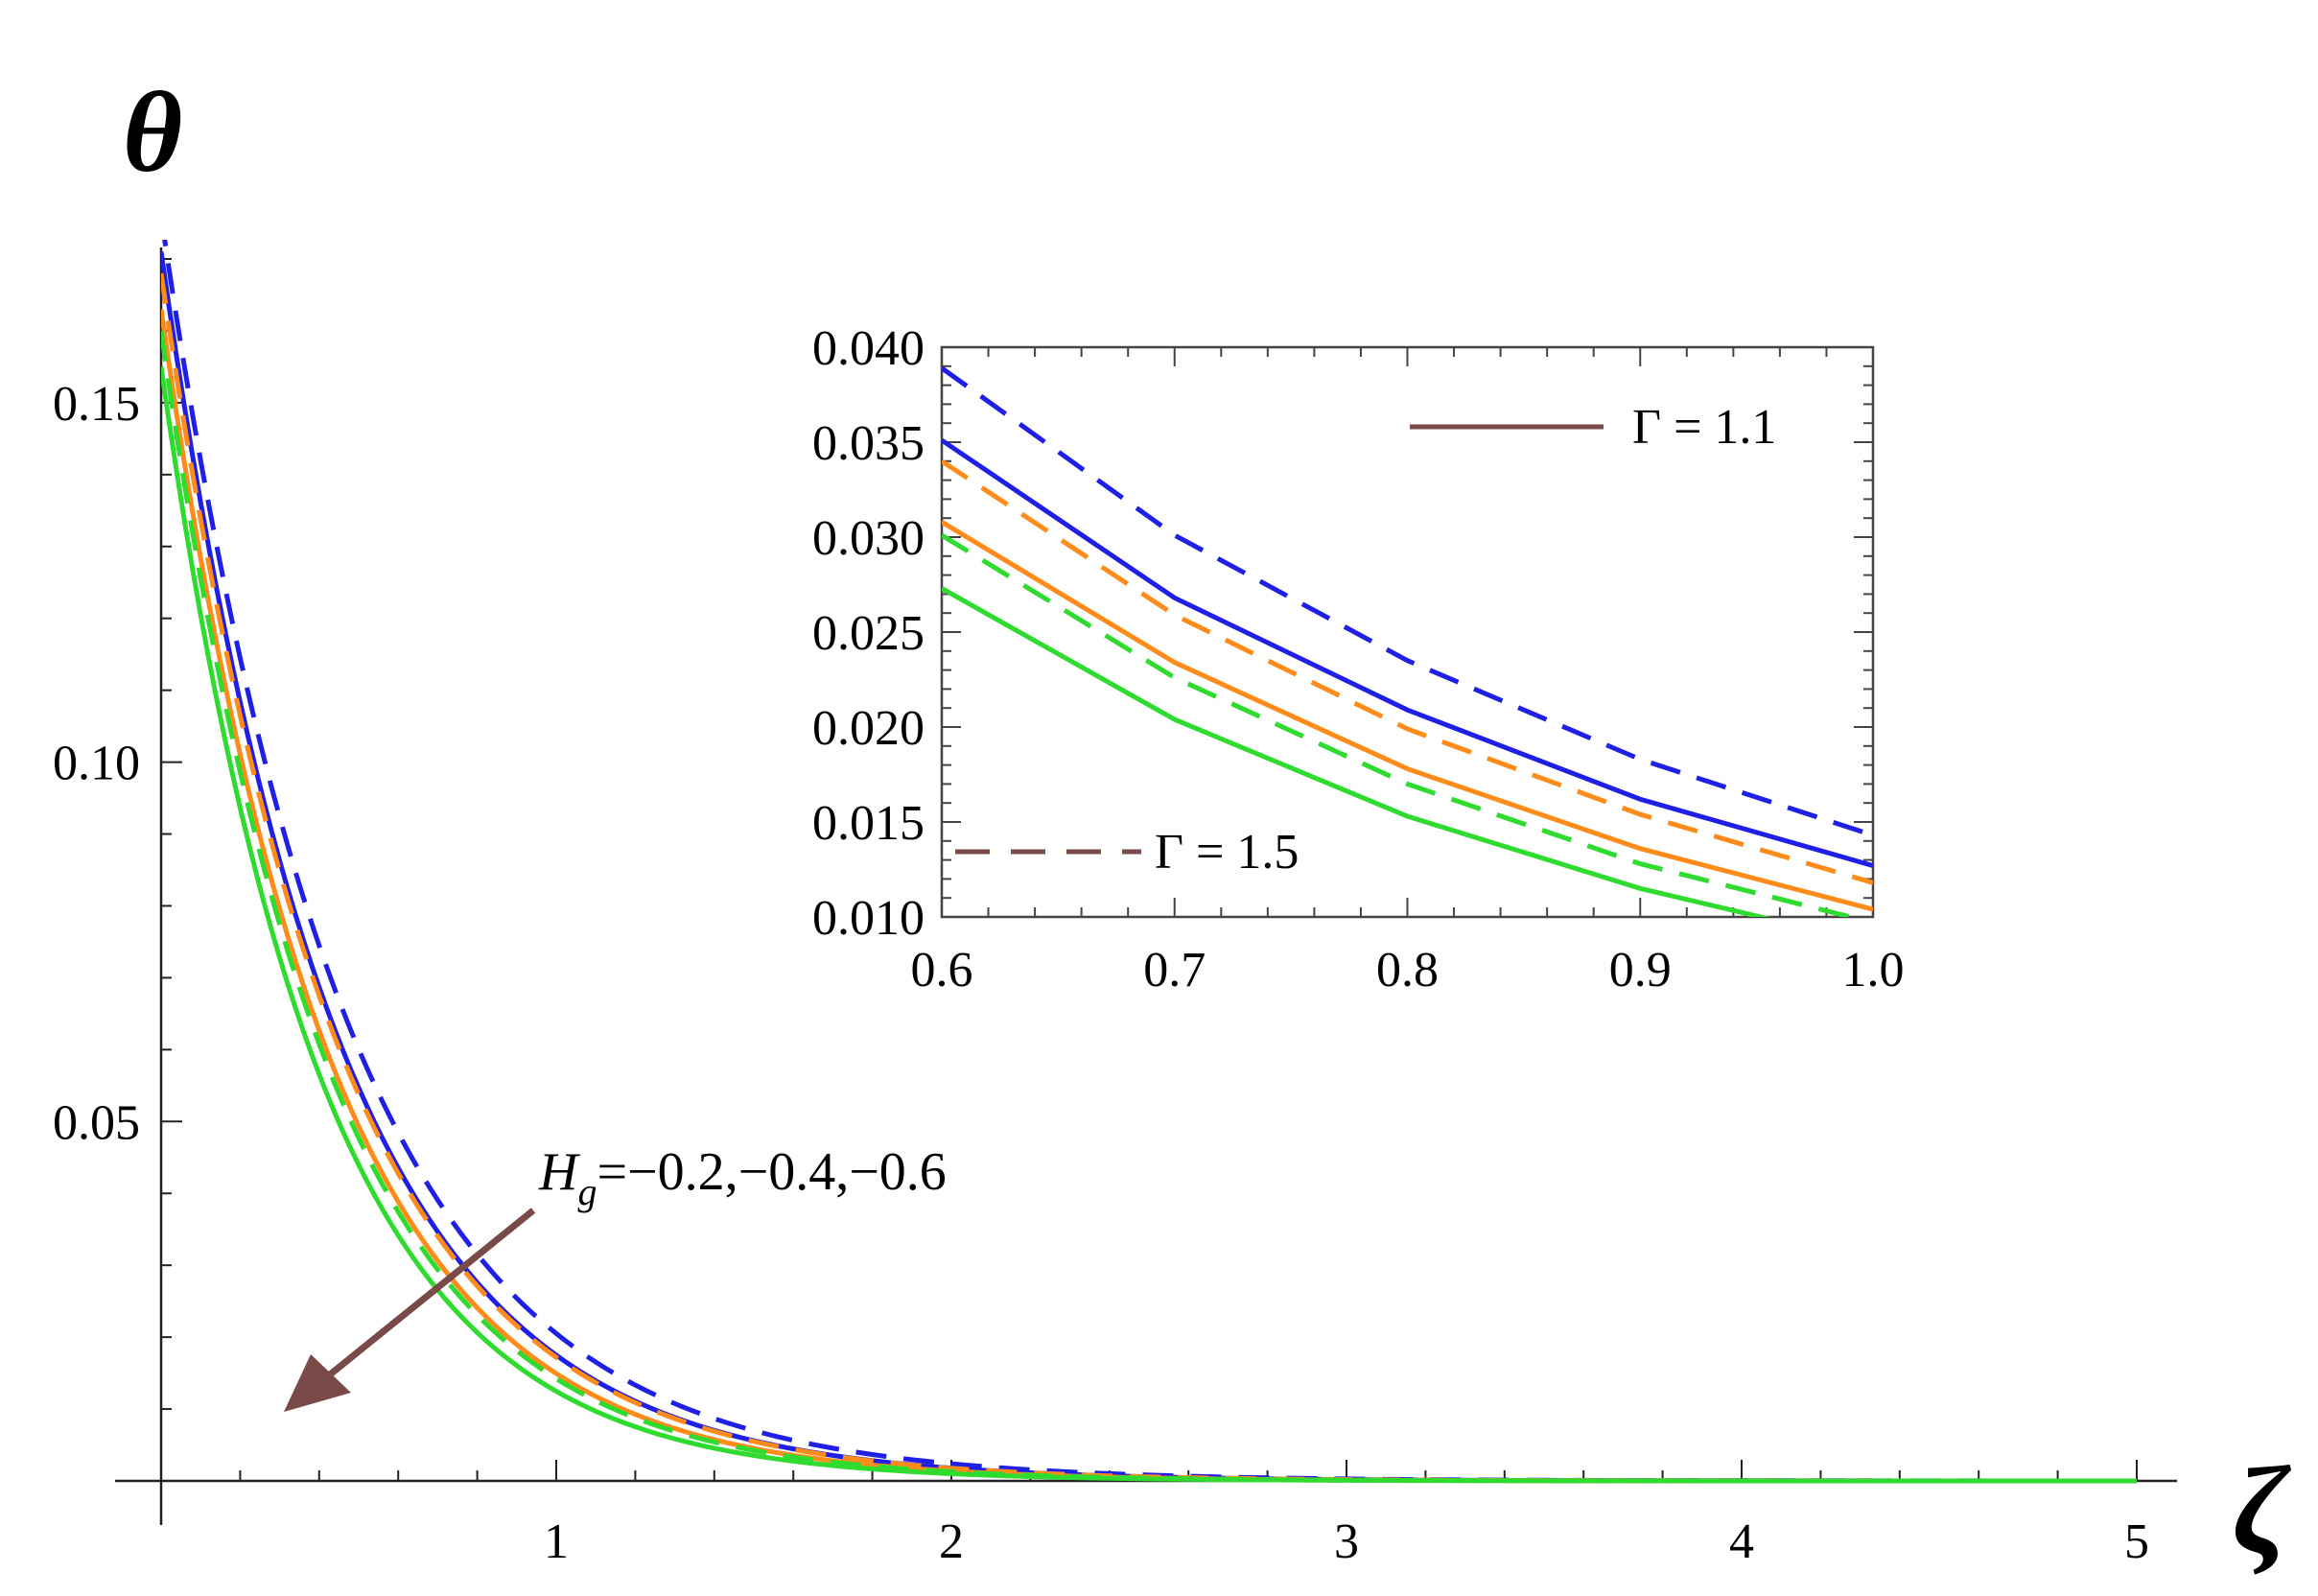 Image resolution: width=2318 pixels, height=1596 pixels. I want to click on annotation-values: =−0.2,−0.4,−0.6, so click(772, 1172).